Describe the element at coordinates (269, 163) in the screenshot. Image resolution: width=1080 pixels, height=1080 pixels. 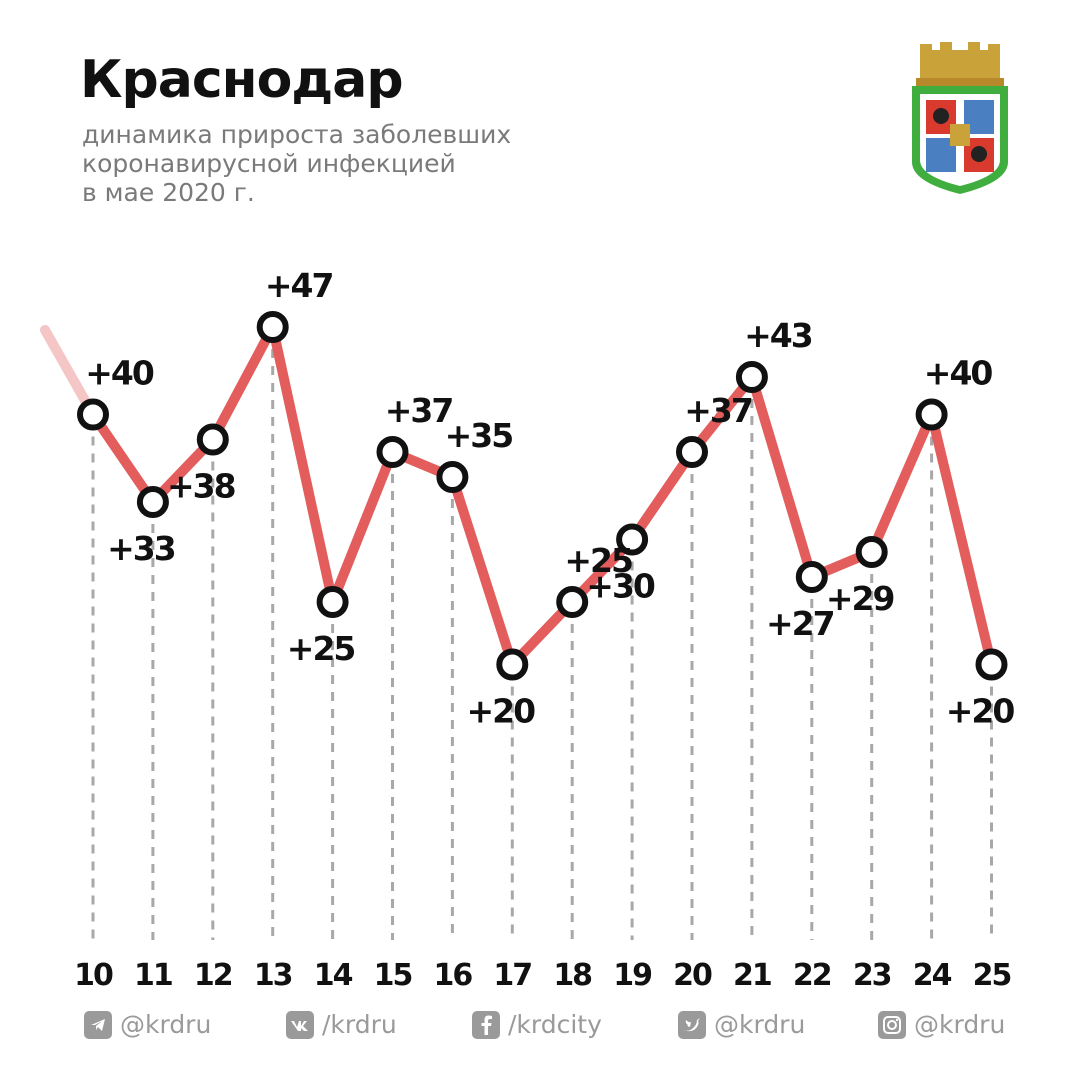
I see `subtitle-line-2: коронавирусной инфекцией` at that location.